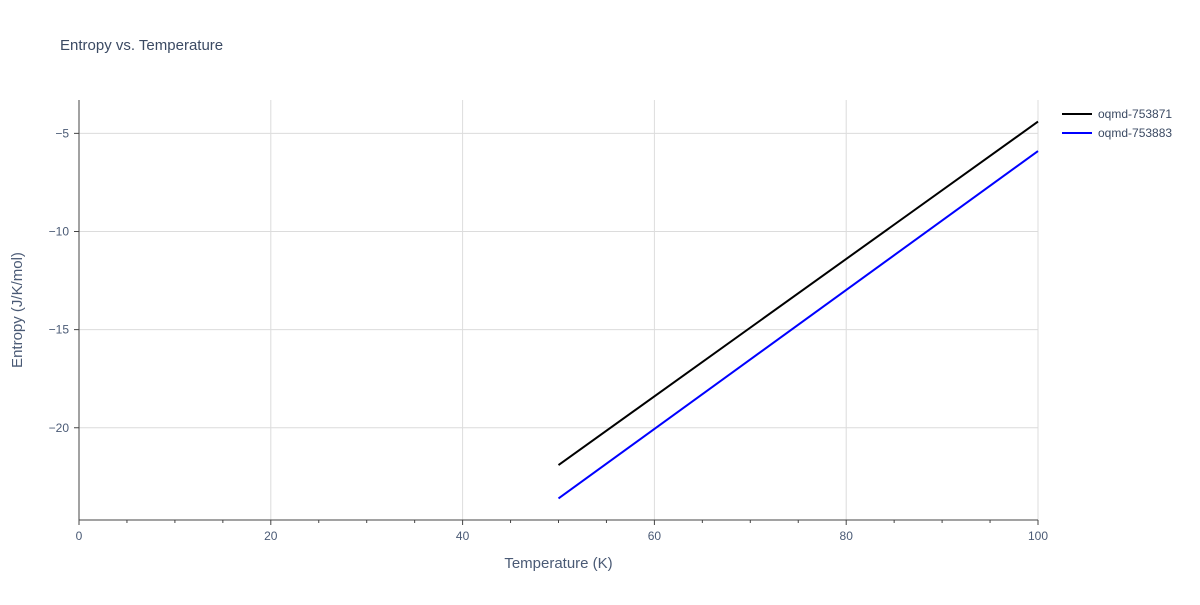  Describe the element at coordinates (17, 310) in the screenshot. I see `y-axis-title: Entropy (J/K/mol)` at that location.